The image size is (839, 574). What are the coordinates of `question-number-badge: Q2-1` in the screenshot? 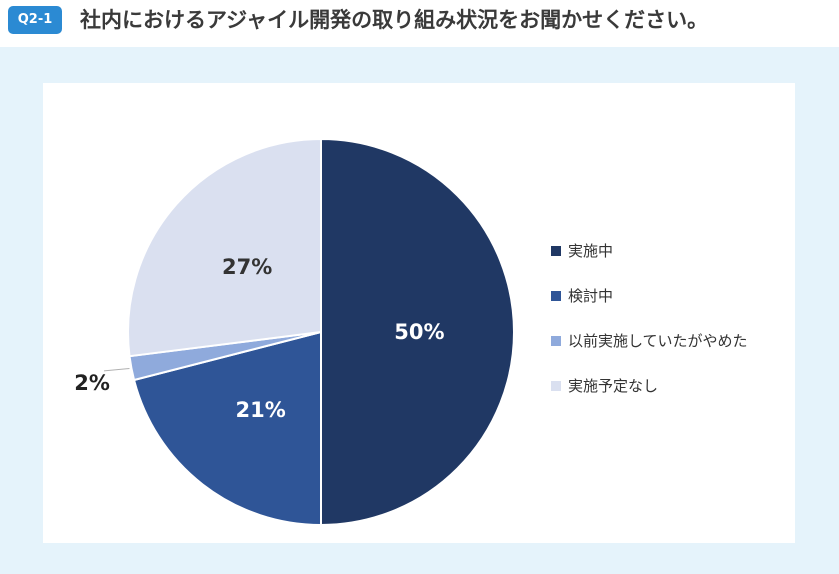 It's located at (35, 20).